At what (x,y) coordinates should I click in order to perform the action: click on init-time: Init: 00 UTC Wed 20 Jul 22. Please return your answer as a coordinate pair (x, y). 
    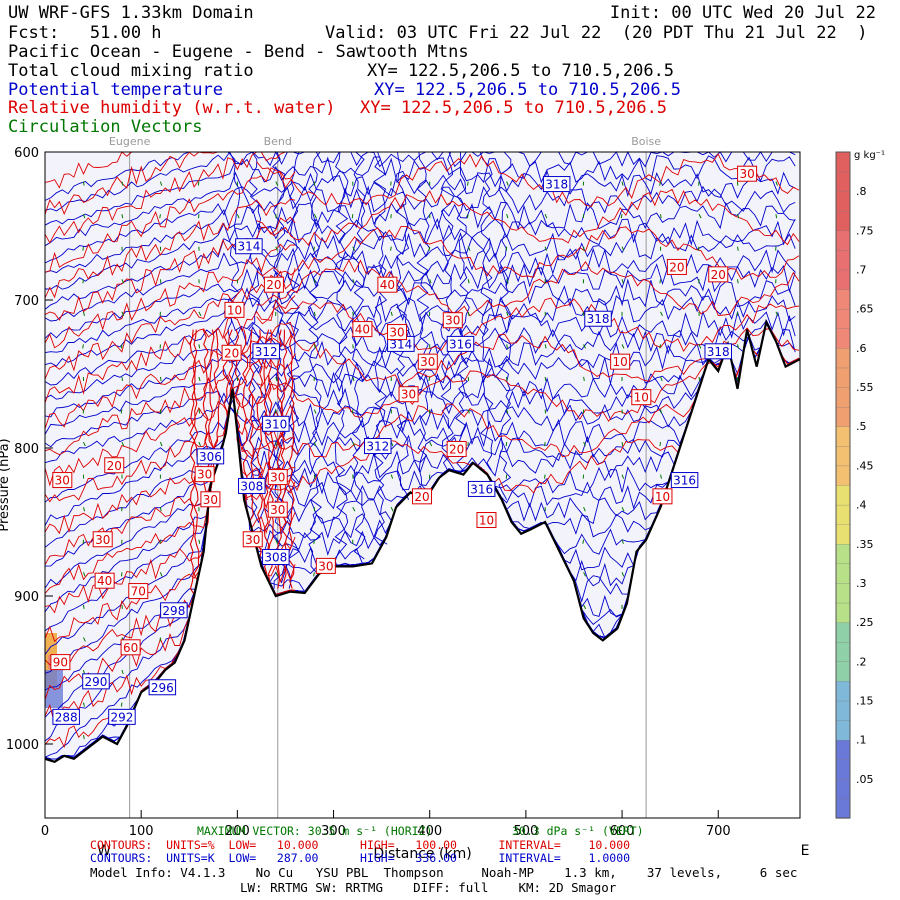
    Looking at the image, I should click on (742, 13).